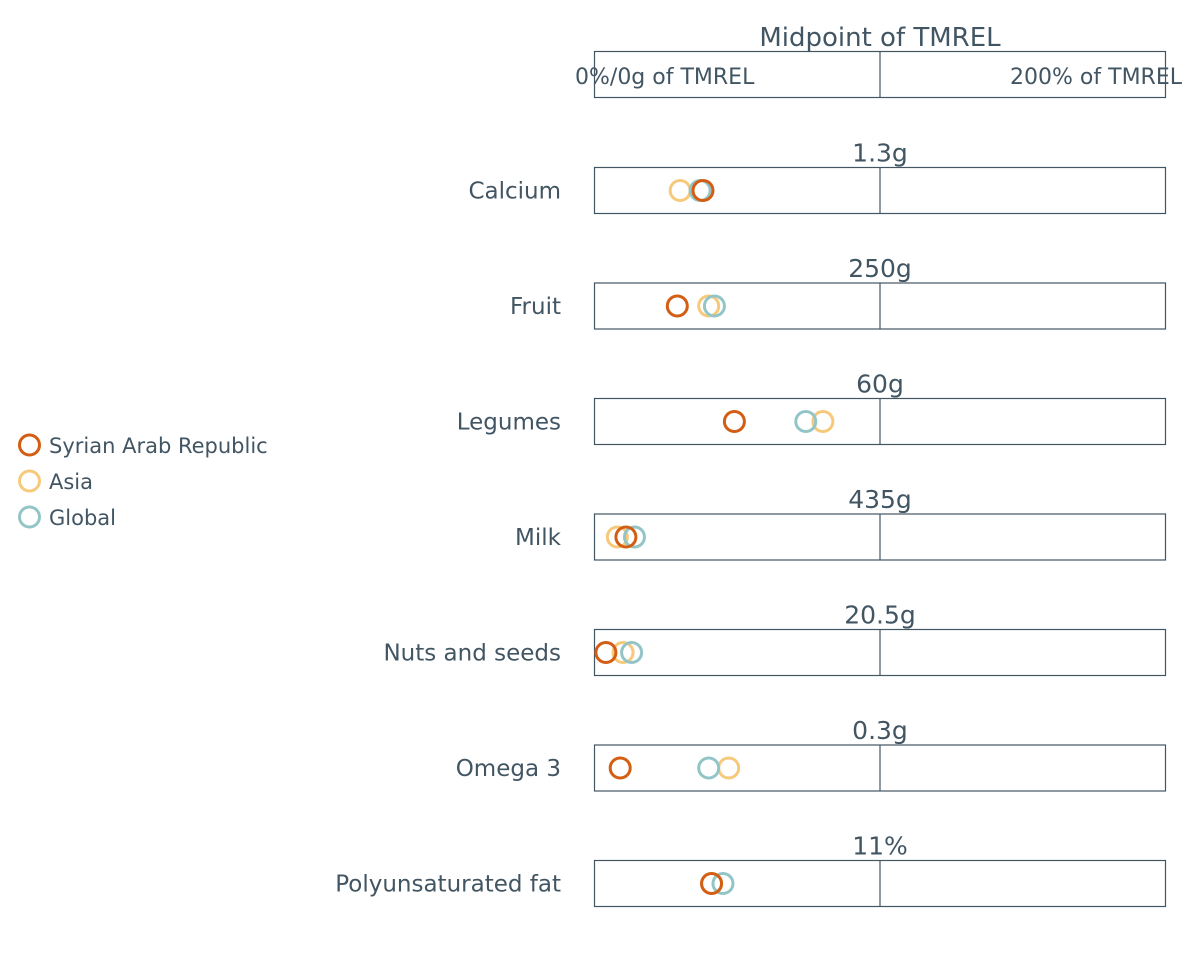  I want to click on header-title: Midpoint of TMREL, so click(880, 38).